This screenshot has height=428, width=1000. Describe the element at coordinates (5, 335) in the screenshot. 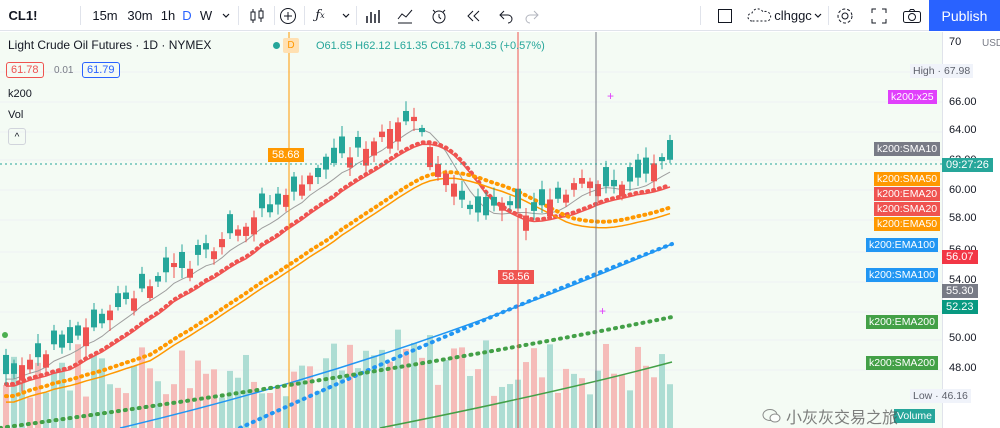

I see `start-marker` at that location.